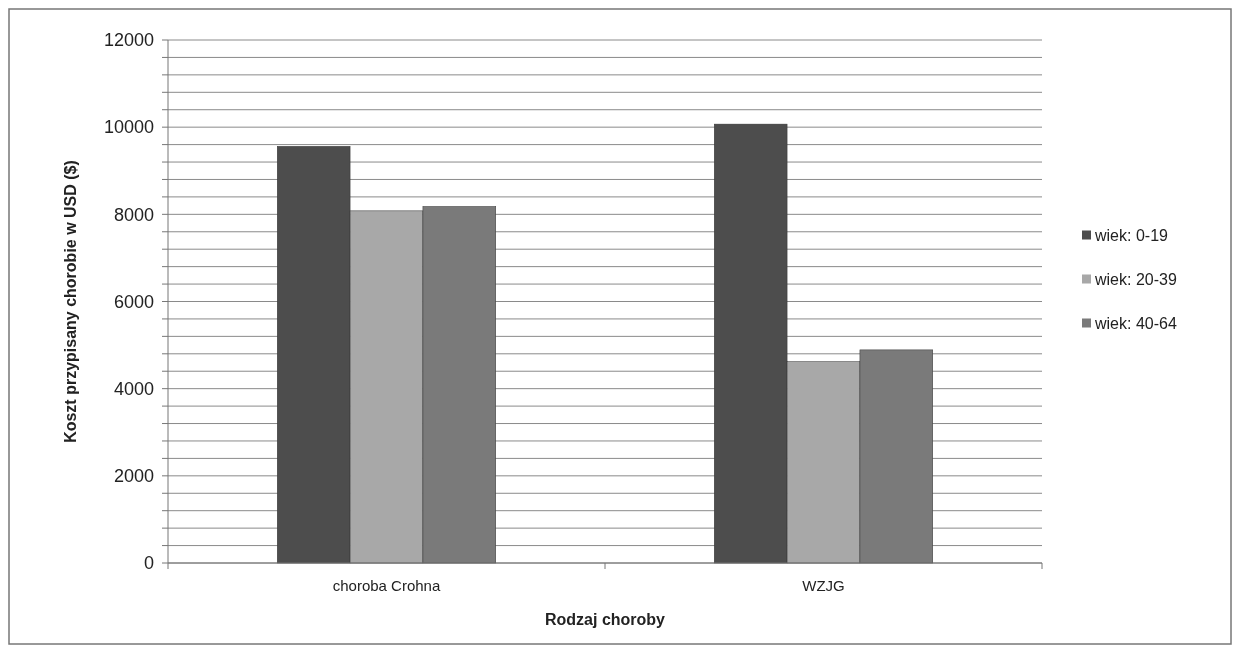 This screenshot has height=653, width=1240. I want to click on y-tick-label: 0, so click(148, 563).